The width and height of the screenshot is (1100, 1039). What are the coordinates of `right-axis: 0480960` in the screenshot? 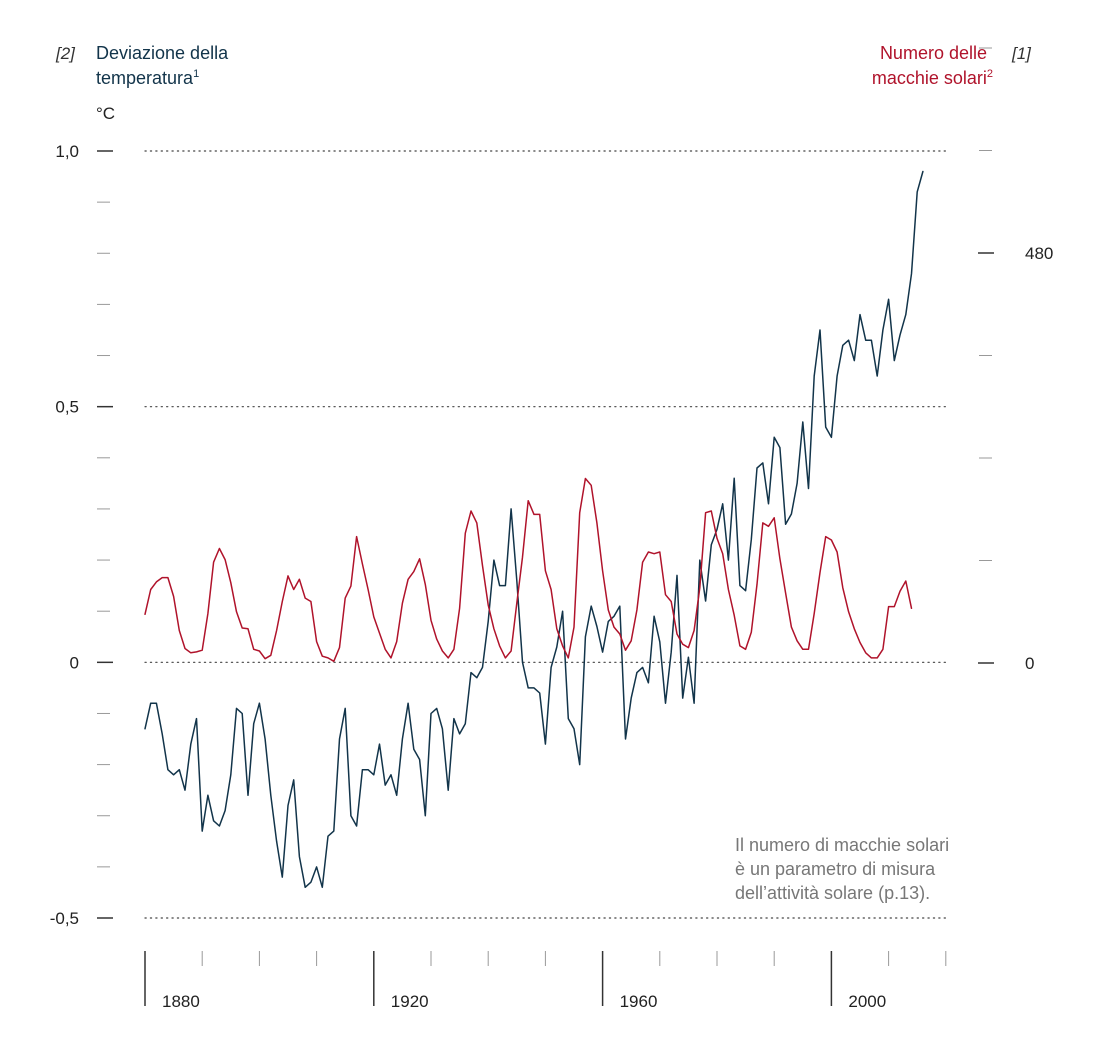 It's located at (1015, 360).